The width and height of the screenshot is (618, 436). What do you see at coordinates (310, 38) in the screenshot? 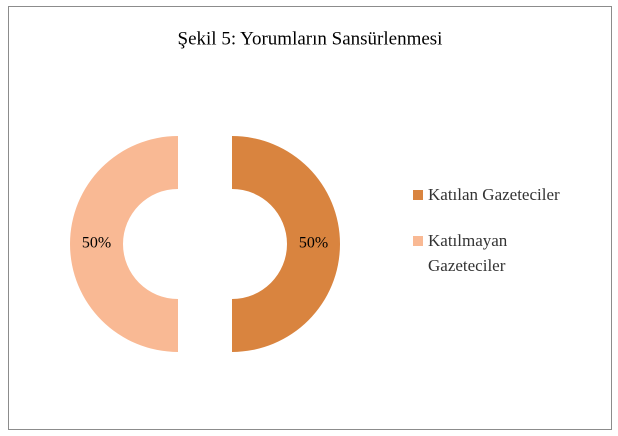
I see `chart-title: Şekil 5: Yorumların Sansürlenmesi` at bounding box center [310, 38].